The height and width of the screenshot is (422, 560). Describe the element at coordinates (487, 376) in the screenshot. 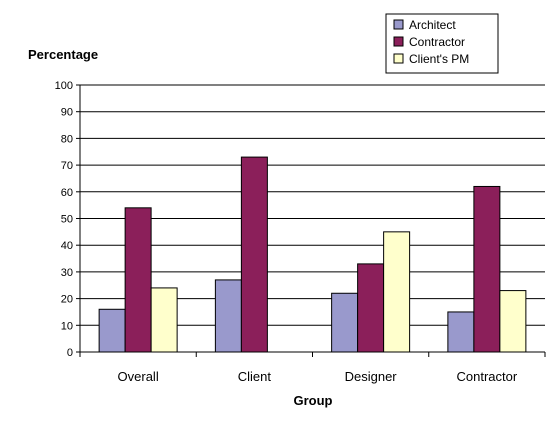

I see `x-category-label: Contractor` at that location.